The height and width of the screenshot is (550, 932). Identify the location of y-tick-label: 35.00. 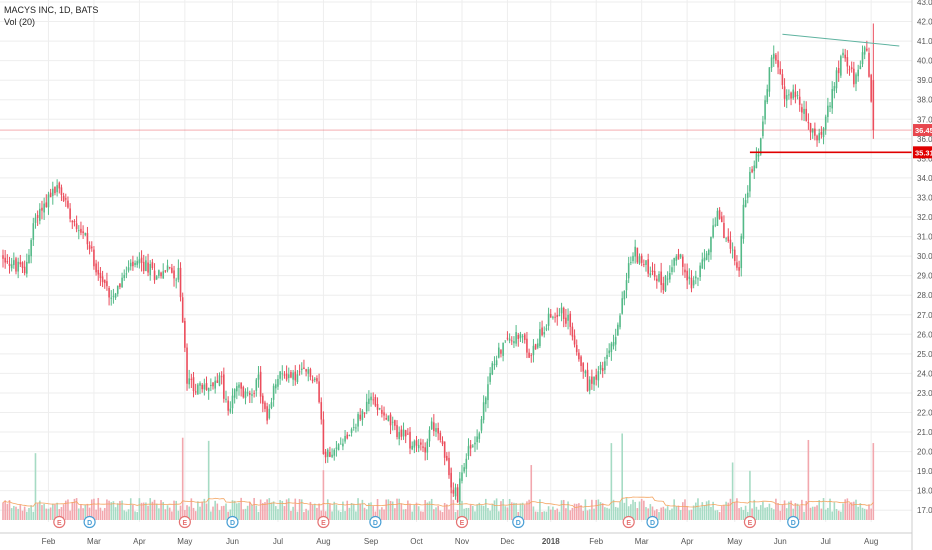
(924, 158).